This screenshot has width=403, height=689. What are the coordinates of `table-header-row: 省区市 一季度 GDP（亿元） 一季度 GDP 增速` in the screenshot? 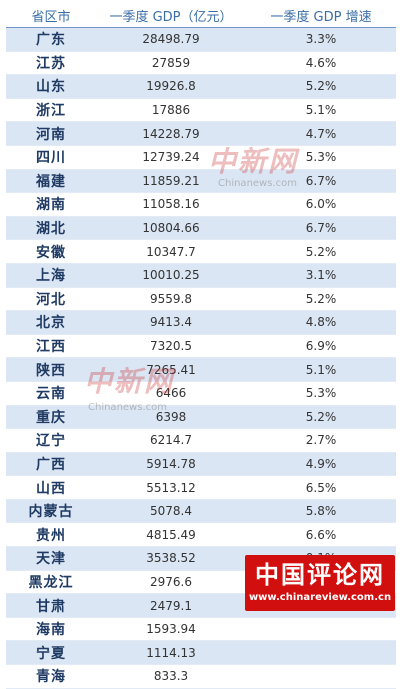 It's located at (201, 16).